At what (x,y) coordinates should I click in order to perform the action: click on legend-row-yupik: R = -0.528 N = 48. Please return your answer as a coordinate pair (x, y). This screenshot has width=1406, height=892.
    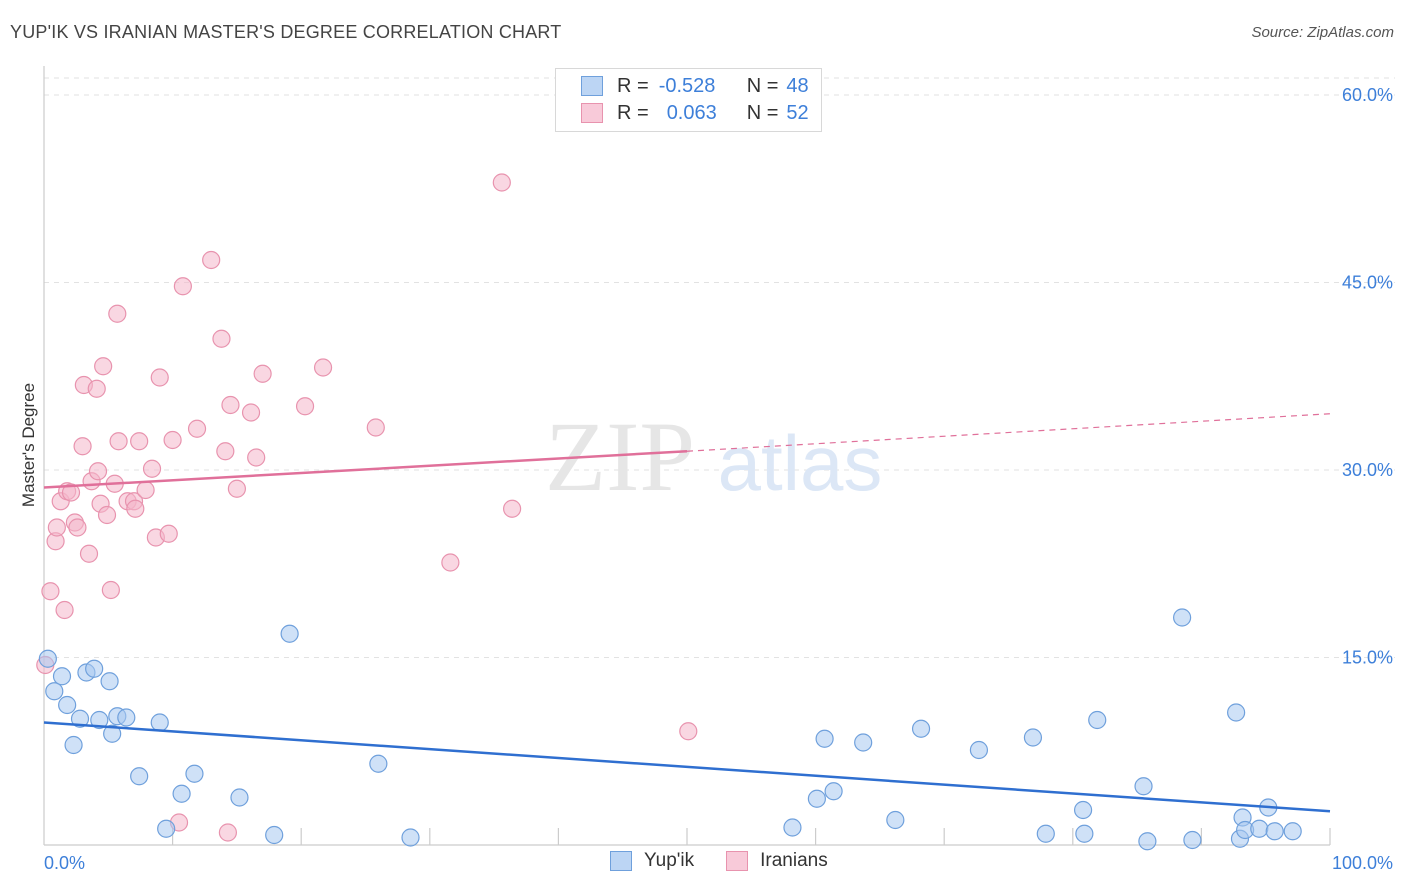
    Looking at the image, I should click on (695, 86).